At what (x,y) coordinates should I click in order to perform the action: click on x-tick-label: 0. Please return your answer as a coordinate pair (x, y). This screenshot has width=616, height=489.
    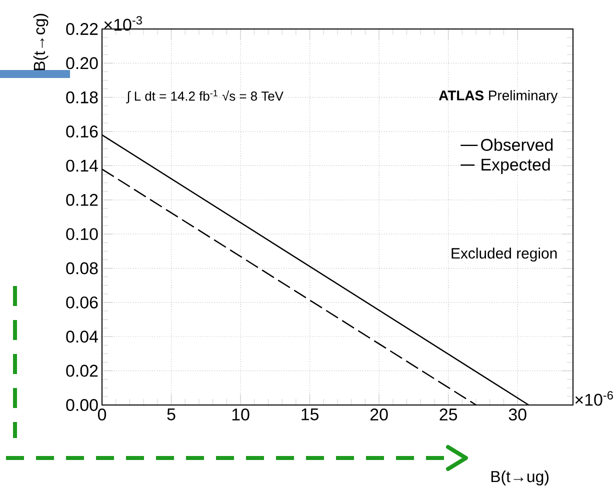
    Looking at the image, I should click on (102, 414).